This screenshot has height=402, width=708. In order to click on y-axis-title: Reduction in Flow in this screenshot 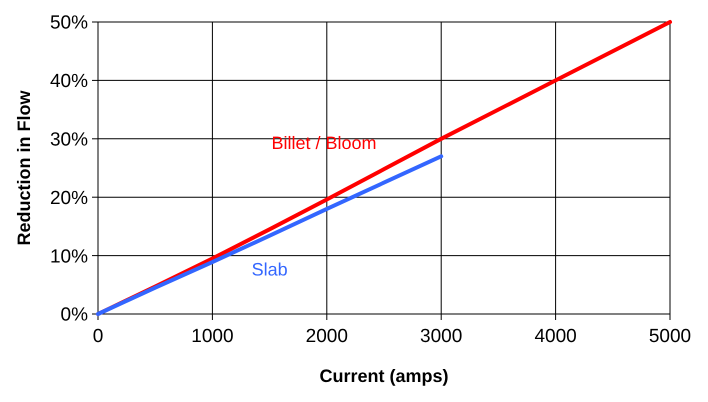, I will do `click(24, 168)`.